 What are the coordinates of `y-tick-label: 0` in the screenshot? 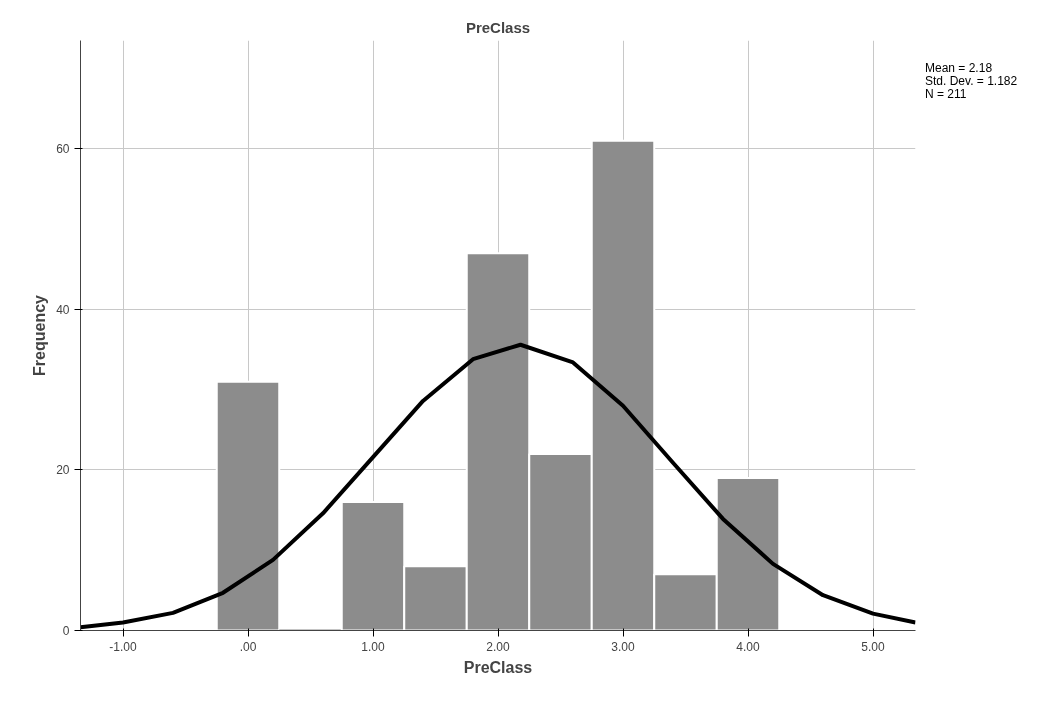 It's located at (66, 631).